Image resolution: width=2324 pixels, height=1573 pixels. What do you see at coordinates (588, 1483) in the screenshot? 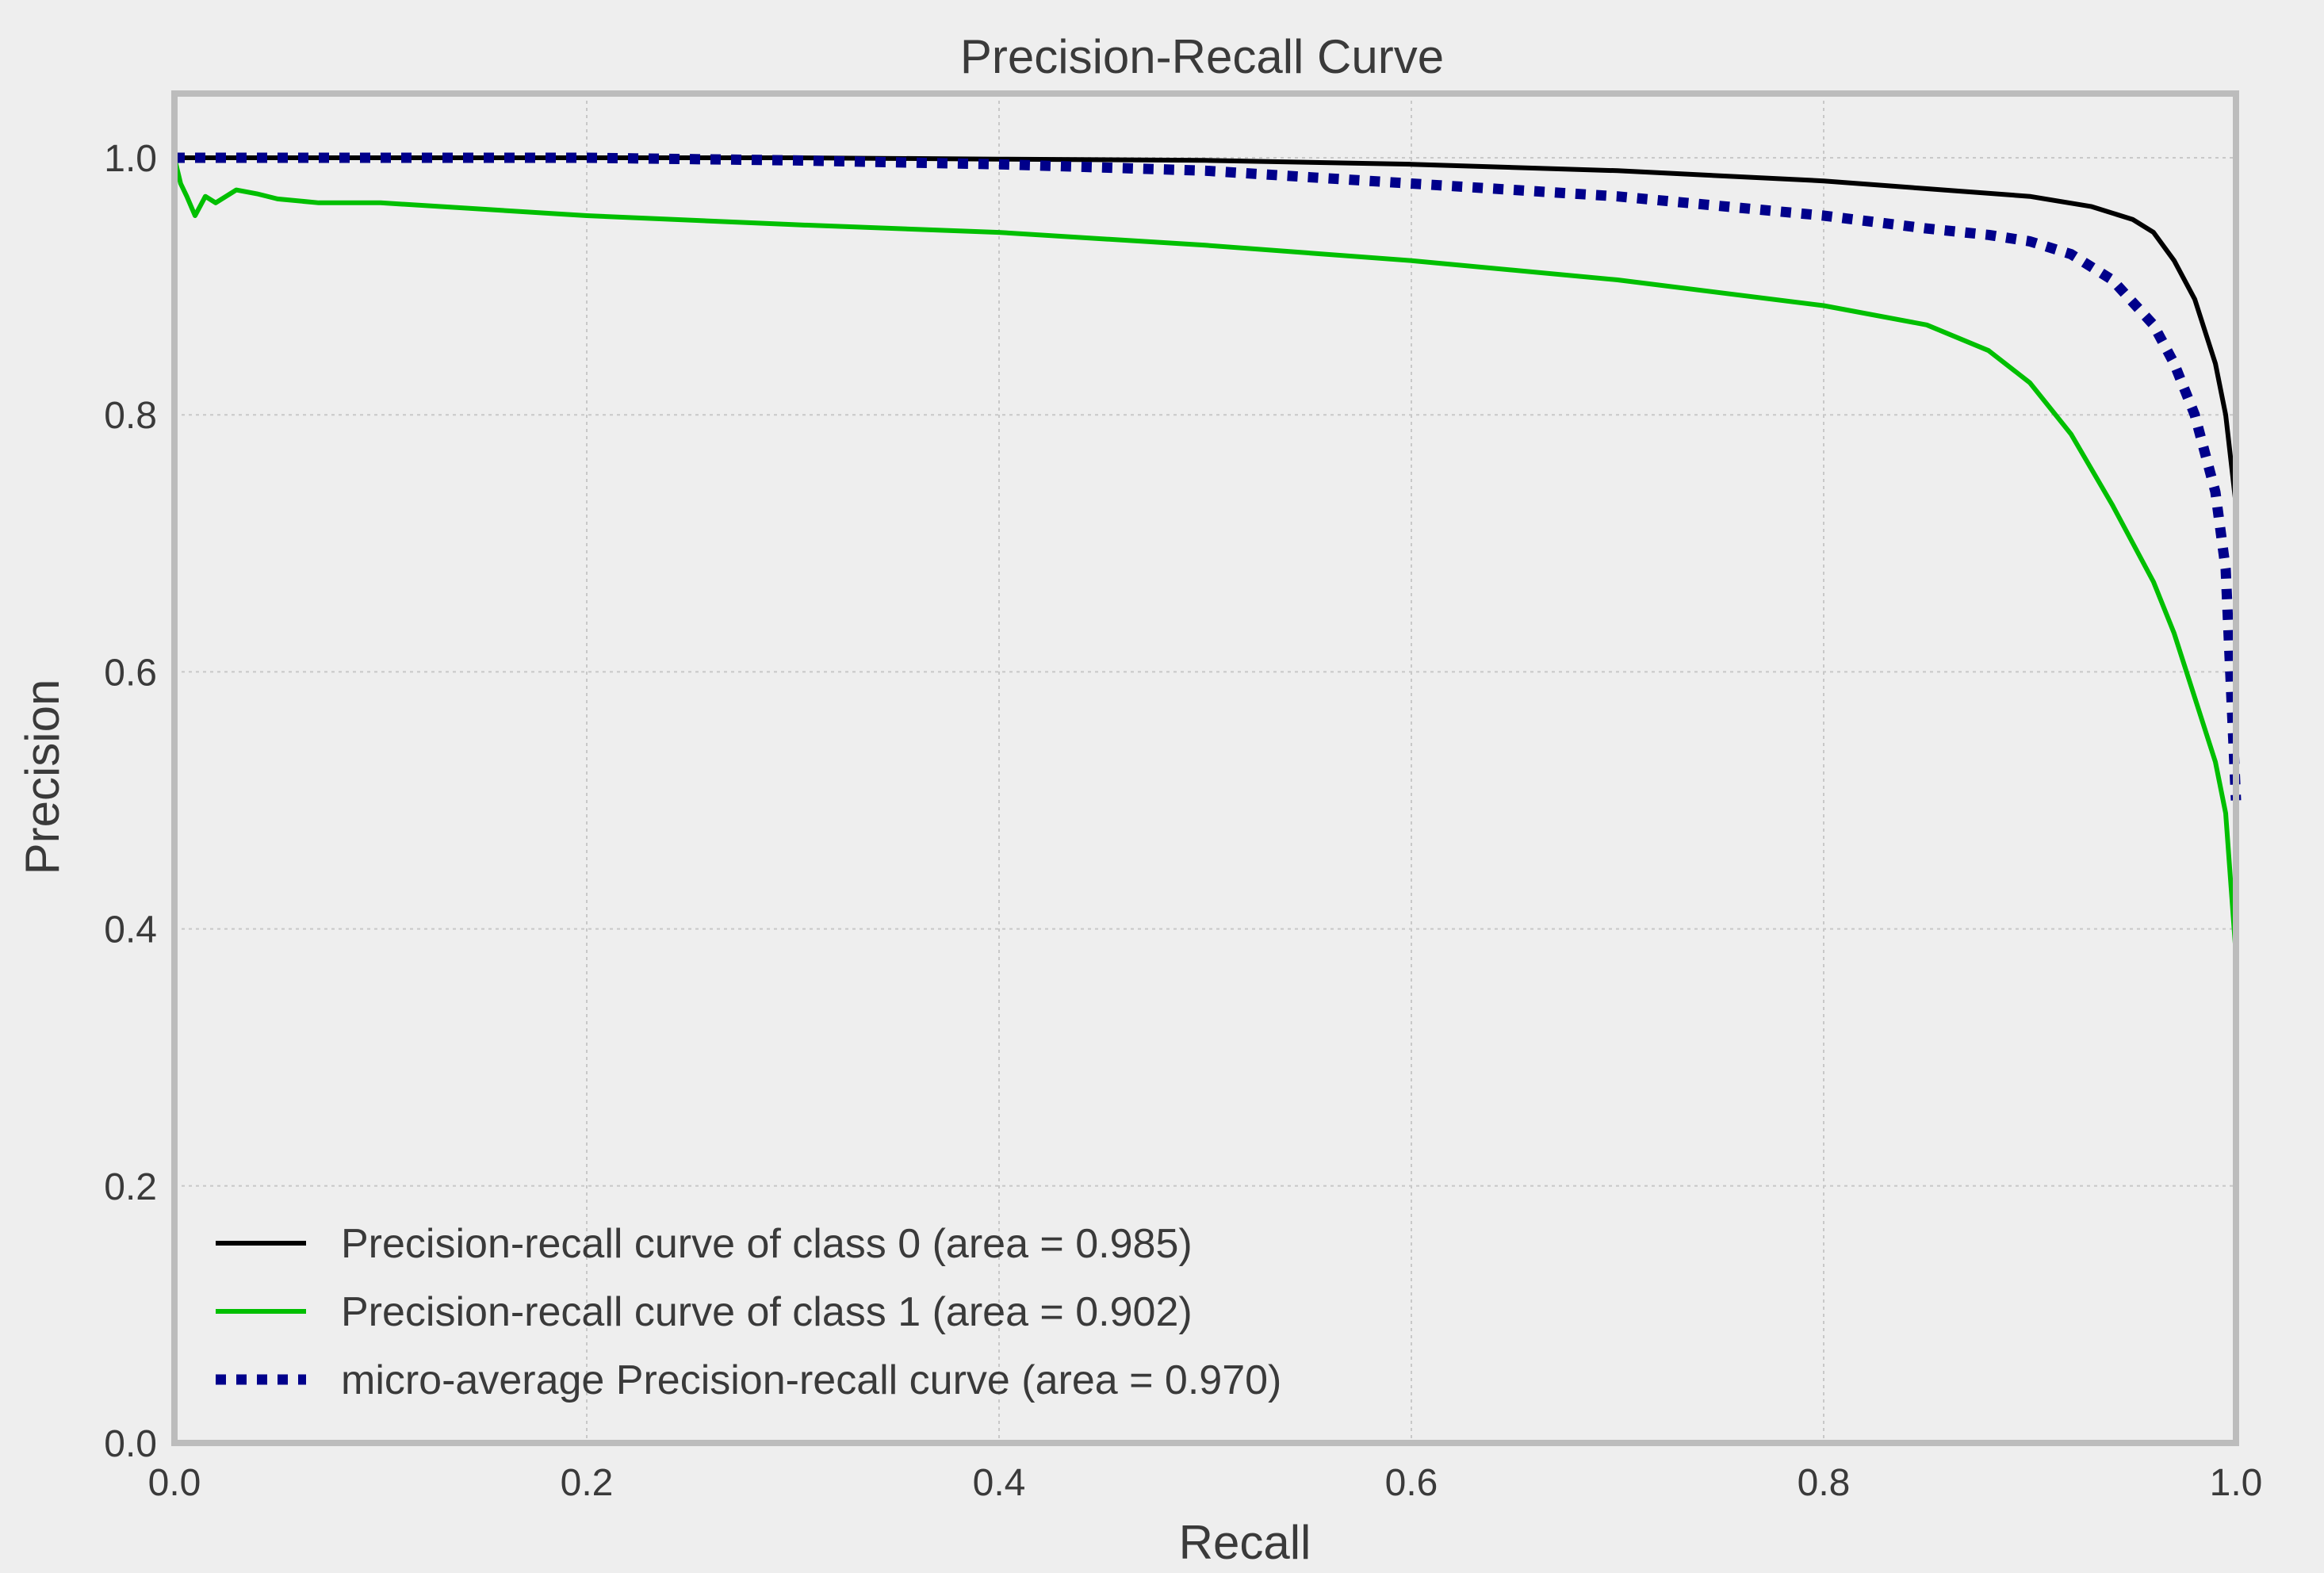
I see `x-tick-label: 0.2` at bounding box center [588, 1483].